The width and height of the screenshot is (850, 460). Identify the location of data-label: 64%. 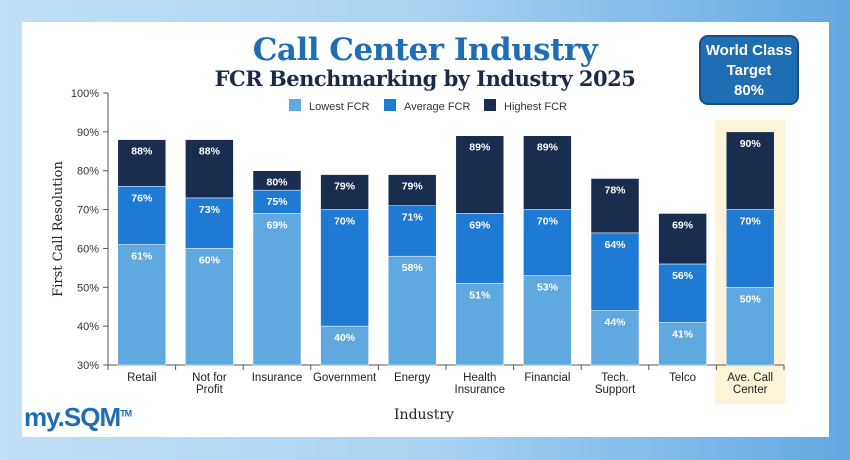
(615, 245).